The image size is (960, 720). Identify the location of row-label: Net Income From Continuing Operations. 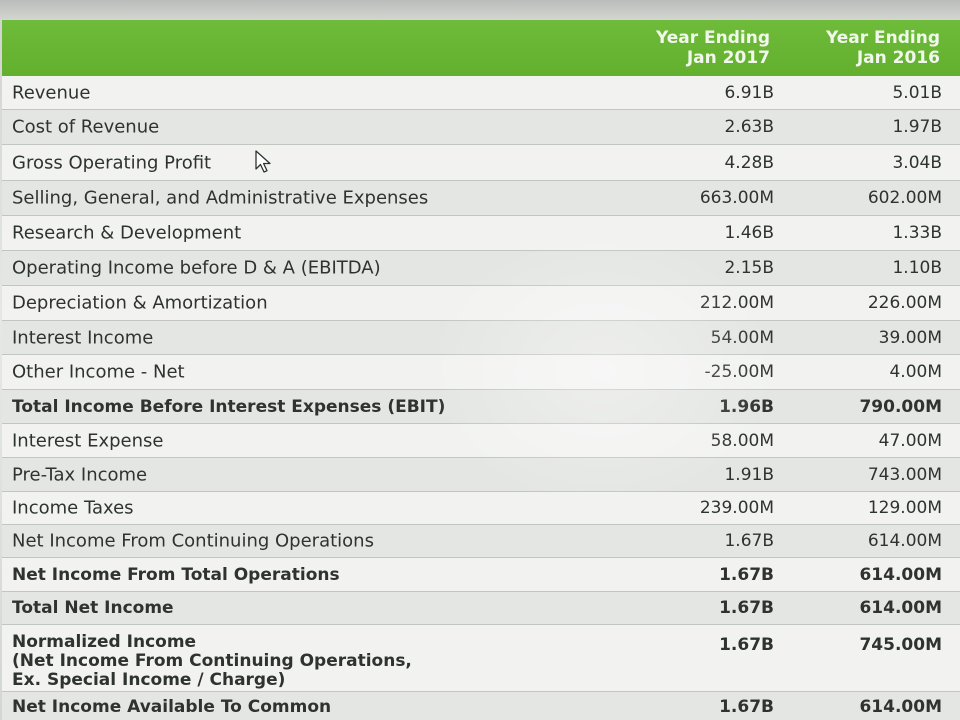
(193, 541).